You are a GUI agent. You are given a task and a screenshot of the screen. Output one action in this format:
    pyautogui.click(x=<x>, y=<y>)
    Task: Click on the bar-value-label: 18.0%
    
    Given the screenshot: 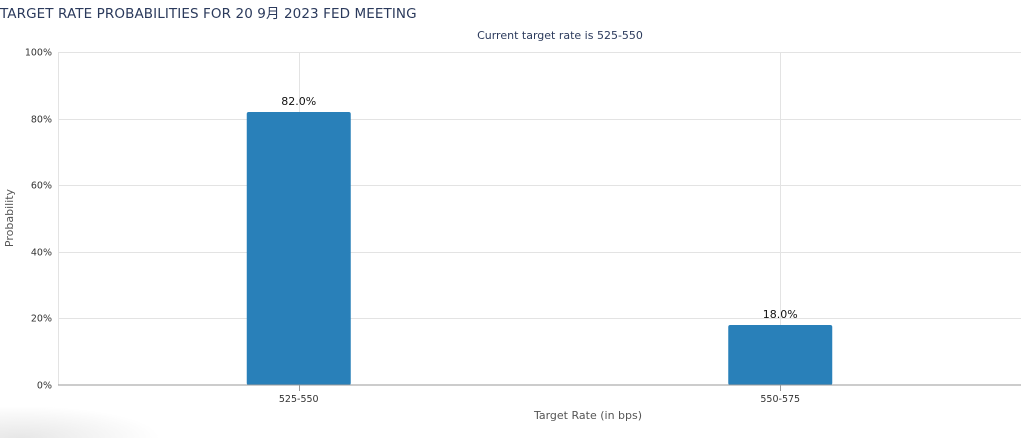 What is the action you would take?
    pyautogui.click(x=780, y=314)
    